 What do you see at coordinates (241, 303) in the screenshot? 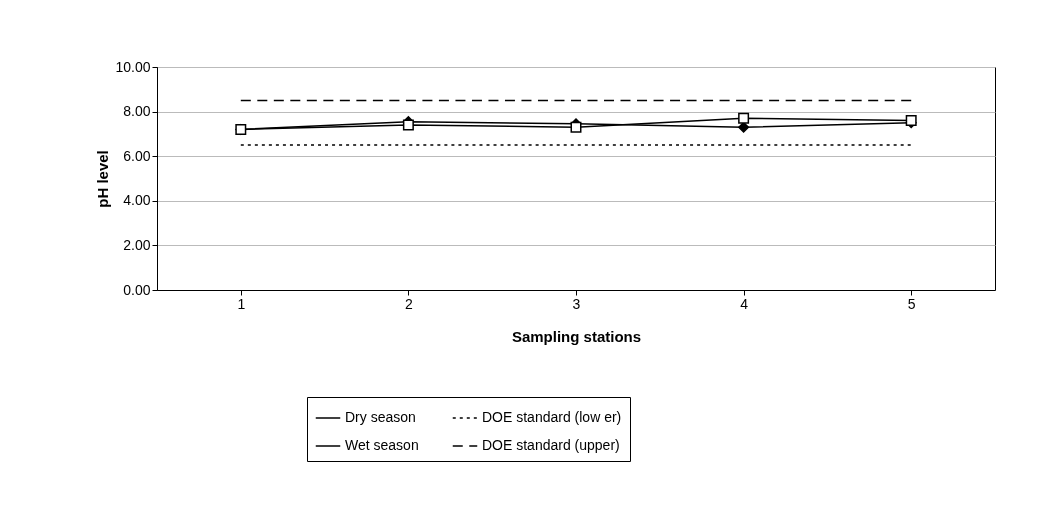
I see `x-tick-label: 1` at bounding box center [241, 303].